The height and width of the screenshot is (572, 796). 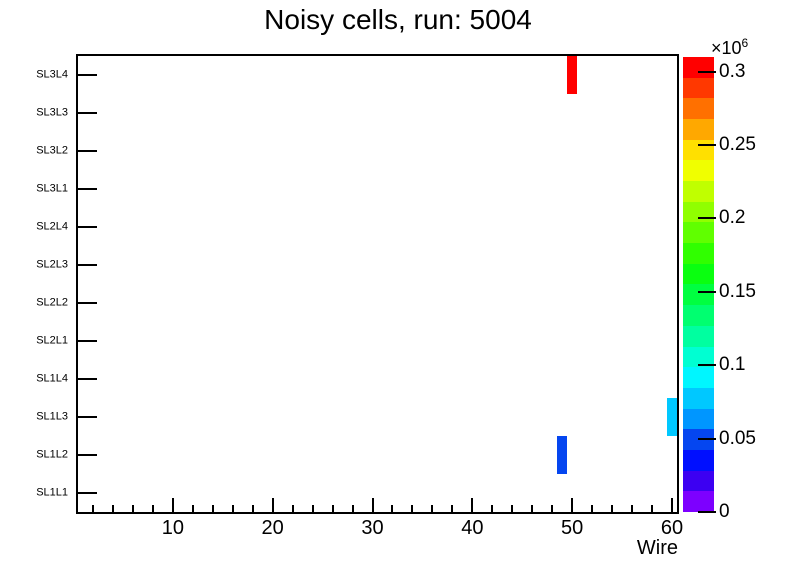 I want to click on plot-title: Noisy cells, run: 5004, so click(x=398, y=19).